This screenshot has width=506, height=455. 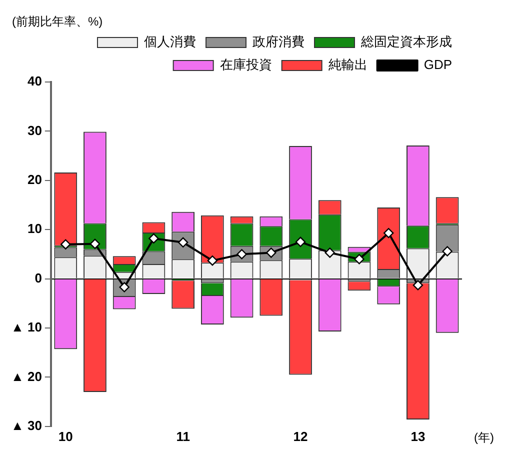 I want to click on x-tick-label: 12, so click(x=300, y=436).